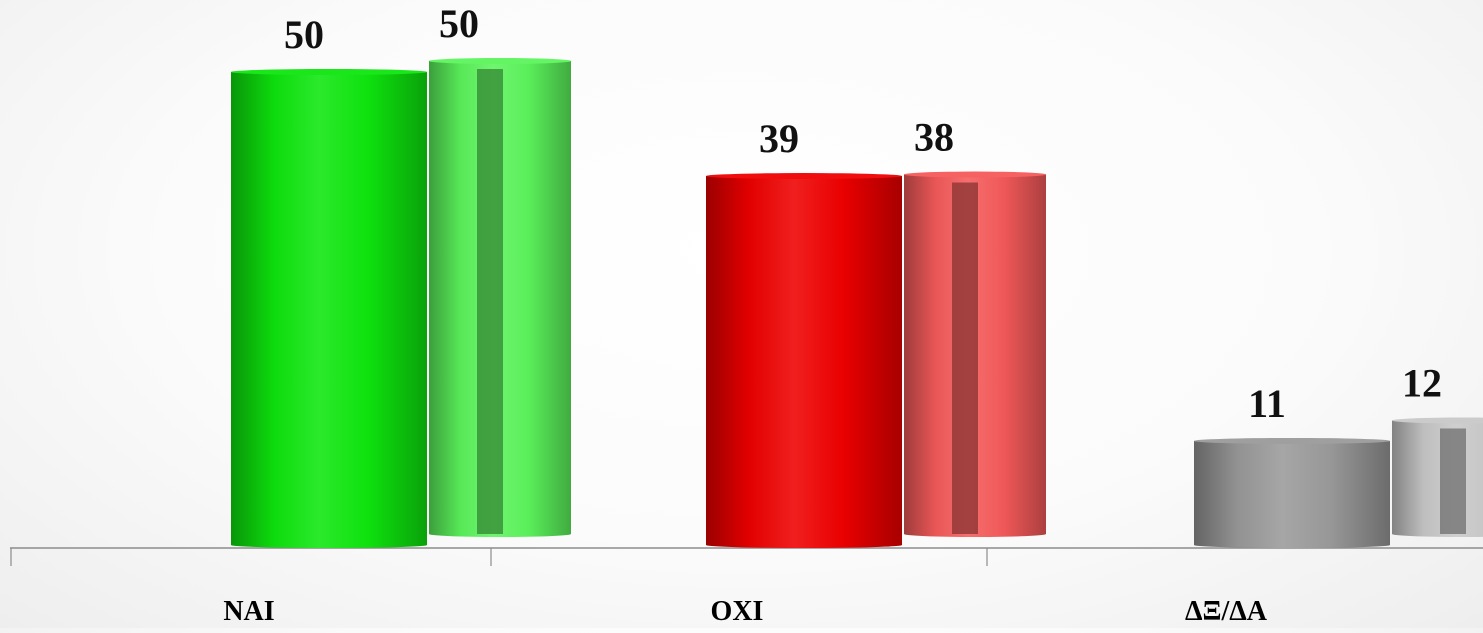 This screenshot has width=1483, height=633. I want to click on data-label: 12, so click(1422, 382).